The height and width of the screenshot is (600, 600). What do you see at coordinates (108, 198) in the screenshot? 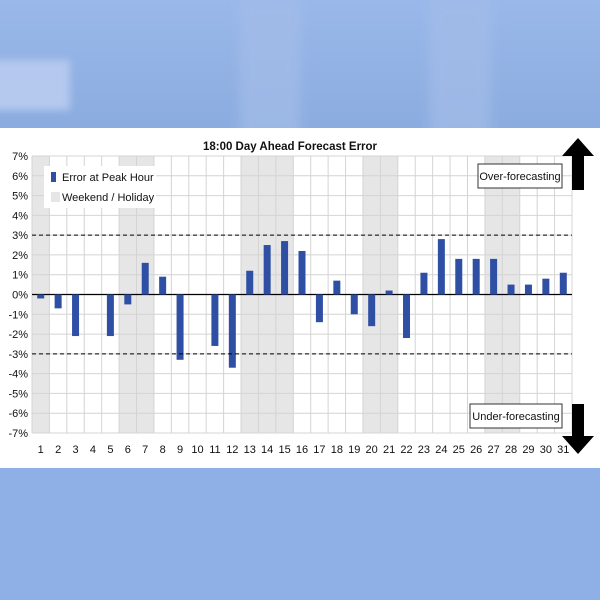
I see `legend-label-weekend: Weekend / Holiday` at bounding box center [108, 198].